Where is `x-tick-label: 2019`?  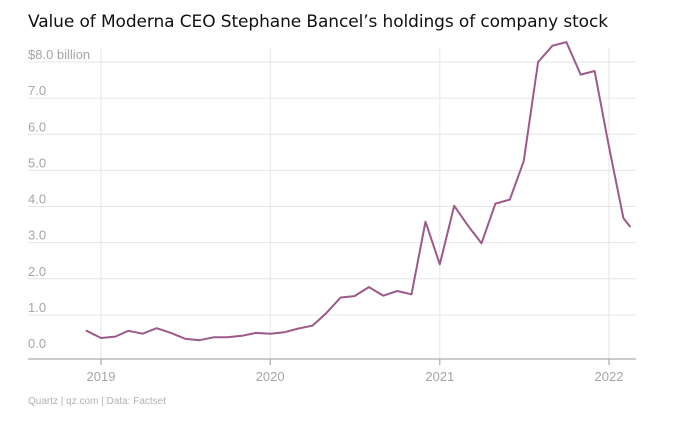
x-tick-label: 2019 is located at coordinates (101, 376).